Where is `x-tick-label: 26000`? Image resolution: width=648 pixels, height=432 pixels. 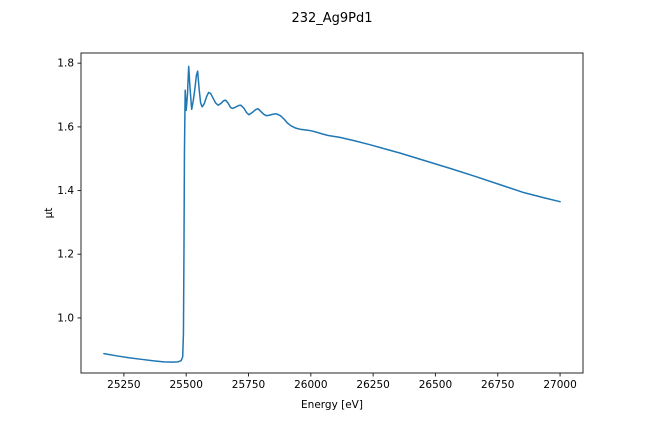
x-tick-label: 26000 is located at coordinates (310, 385).